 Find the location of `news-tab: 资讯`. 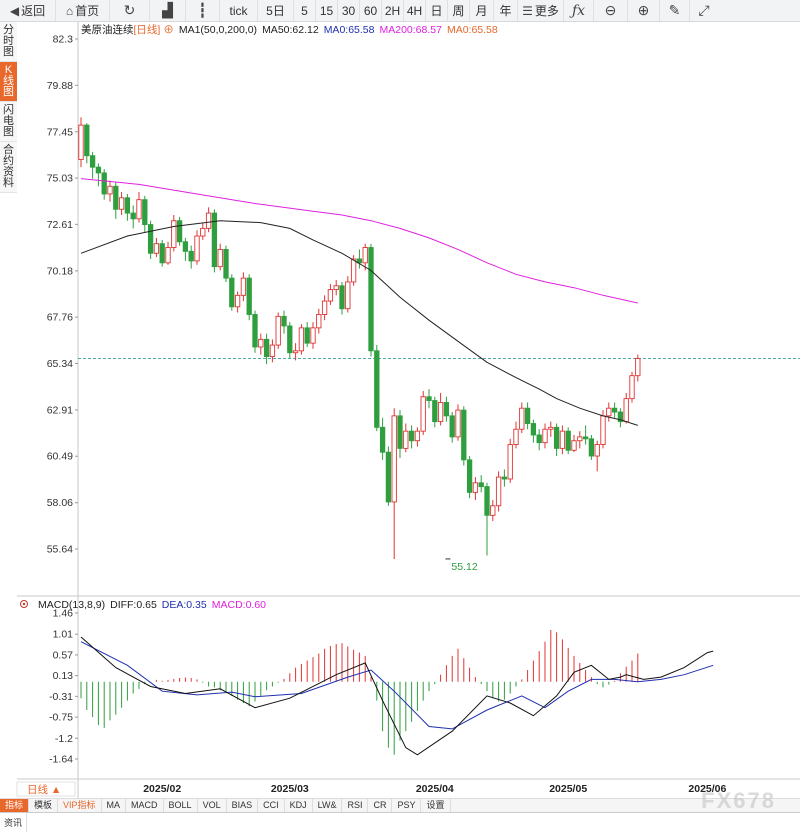

news-tab: 资讯 is located at coordinates (14, 822).